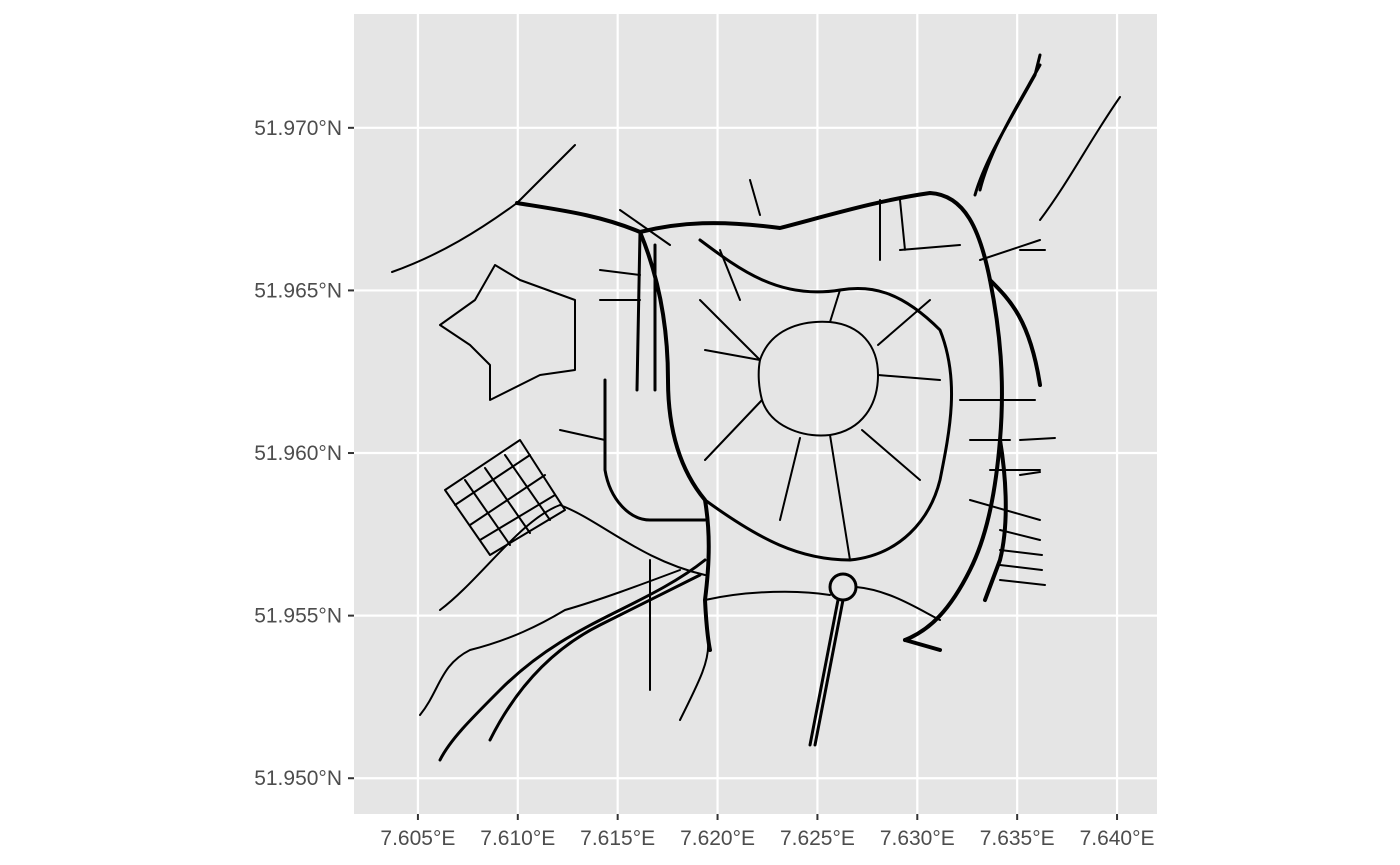 Image resolution: width=1400 pixels, height=865 pixels. I want to click on x-tick-label: 7.620°E, so click(717, 838).